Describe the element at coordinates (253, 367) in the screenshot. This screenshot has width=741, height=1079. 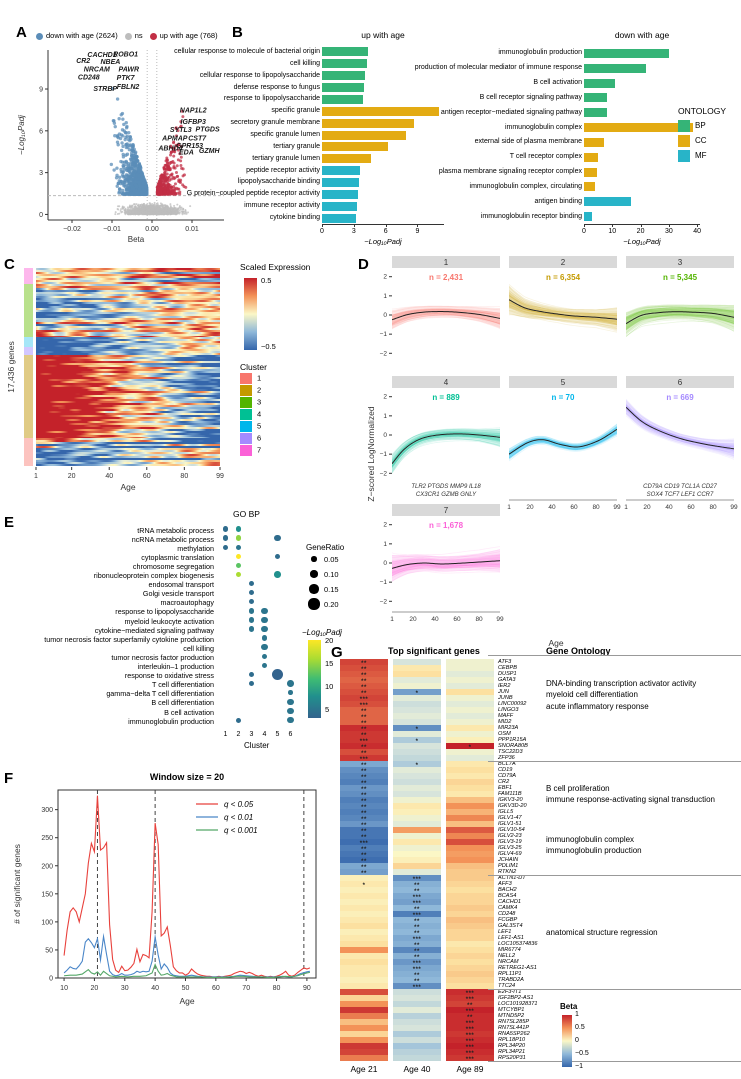
I see `cluster-legend-title: Cluster` at that location.